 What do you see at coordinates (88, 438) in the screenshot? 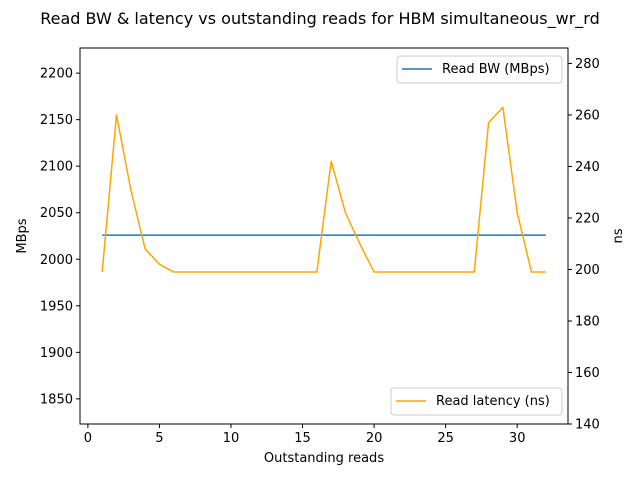
I see `x-tick-label: 0` at bounding box center [88, 438].